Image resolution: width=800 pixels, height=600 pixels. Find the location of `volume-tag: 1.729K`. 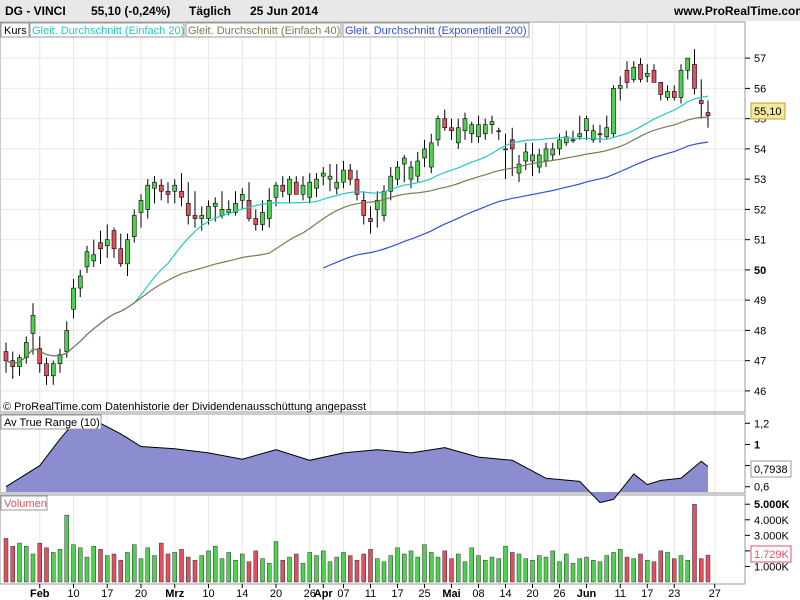

volume-tag: 1.729K is located at coordinates (772, 555).